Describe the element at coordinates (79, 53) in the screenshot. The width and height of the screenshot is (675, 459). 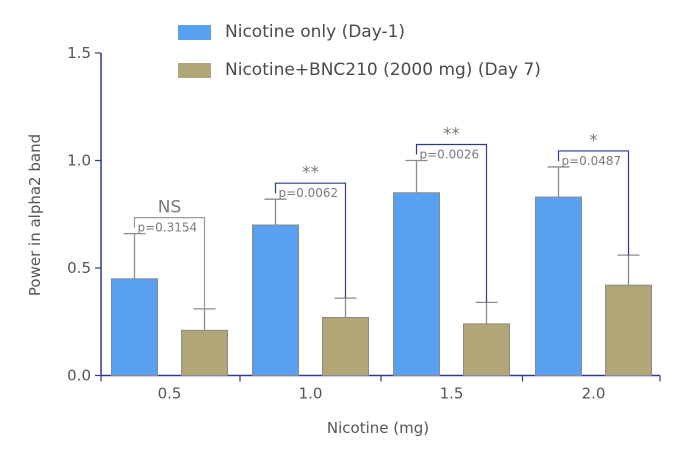
I see `y-tick-label: 1.5` at that location.